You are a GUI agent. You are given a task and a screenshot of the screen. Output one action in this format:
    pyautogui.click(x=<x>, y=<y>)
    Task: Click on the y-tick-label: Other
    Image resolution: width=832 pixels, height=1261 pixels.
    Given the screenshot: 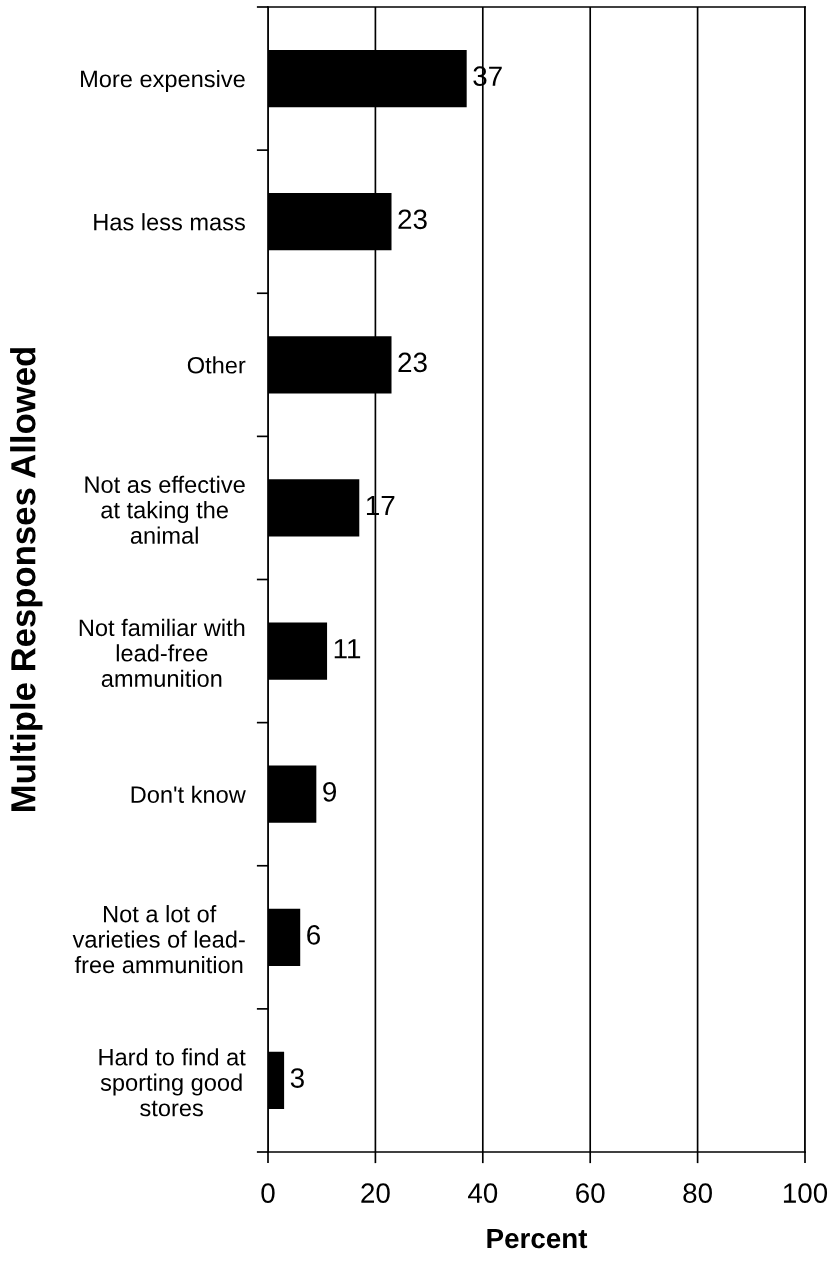 What is the action you would take?
    pyautogui.click(x=216, y=365)
    